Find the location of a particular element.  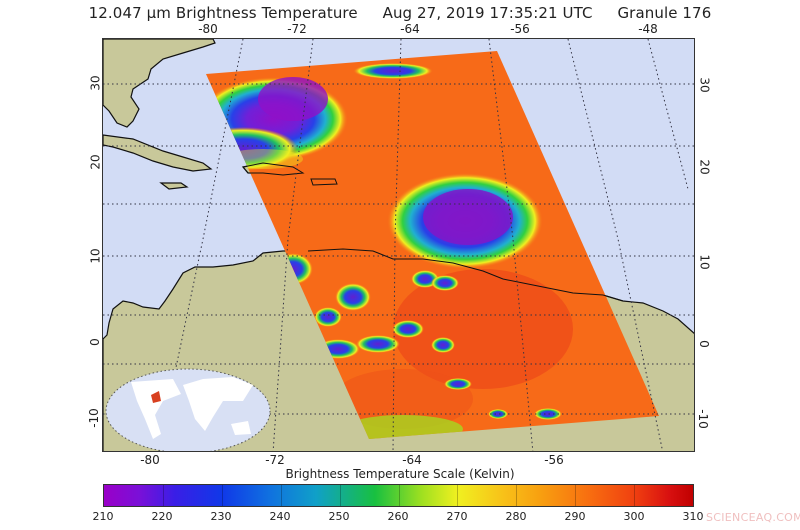

colorbar-label: 300 is located at coordinates (634, 516).